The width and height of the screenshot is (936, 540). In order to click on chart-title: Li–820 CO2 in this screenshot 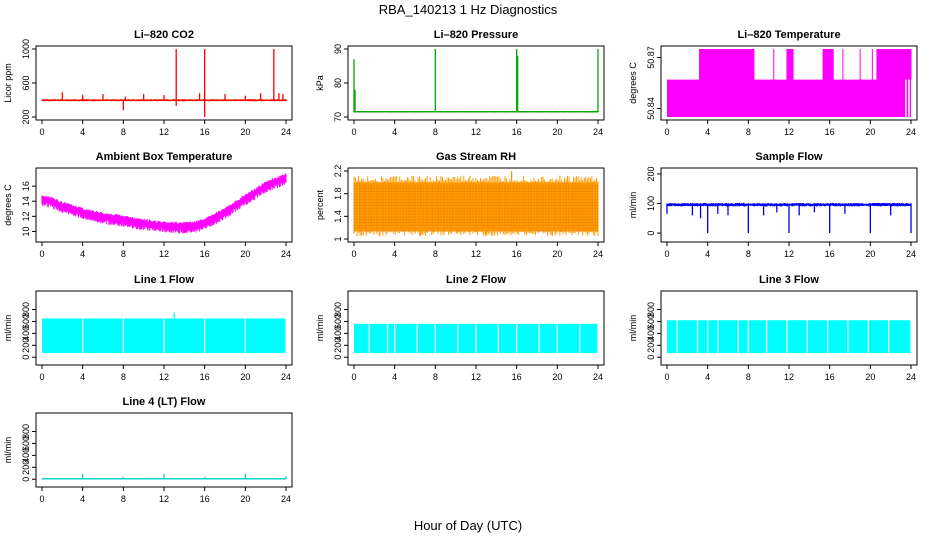, I will do `click(164, 35)`.